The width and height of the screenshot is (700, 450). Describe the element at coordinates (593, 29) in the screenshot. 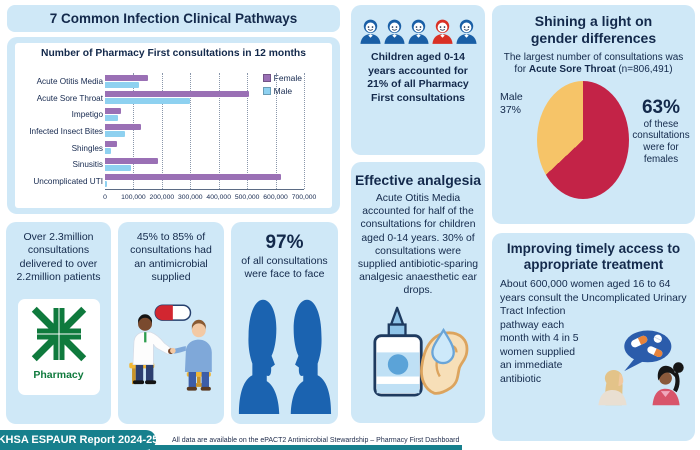

I see `gender-title: Shining a light on gender differences` at that location.